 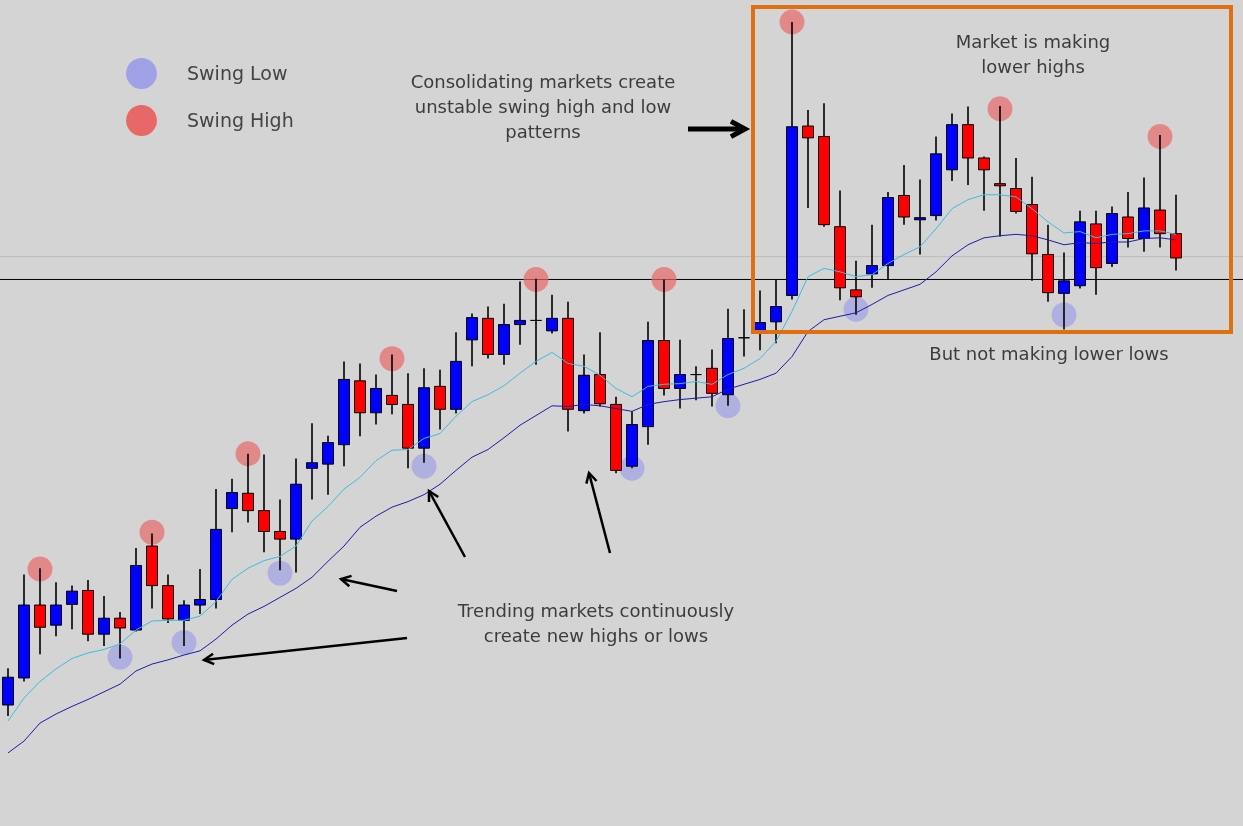 I want to click on annotation: Trending markets continuously create new highs or lows, so click(x=596, y=623).